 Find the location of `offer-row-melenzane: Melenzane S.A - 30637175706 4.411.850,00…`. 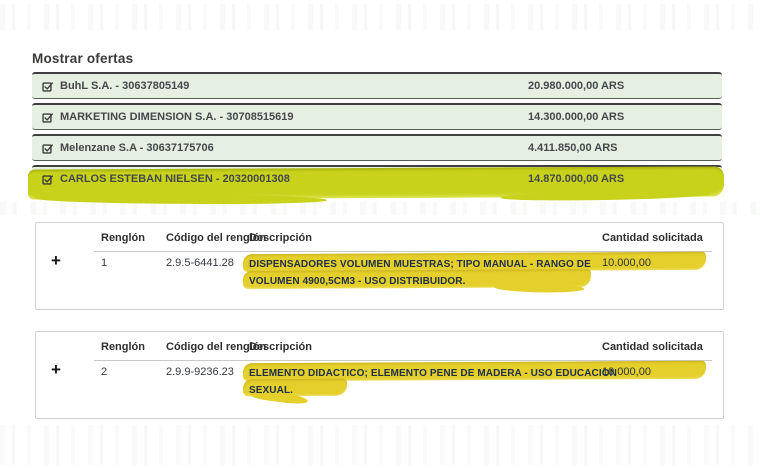

offer-row-melenzane: Melenzane S.A - 30637175706 4.411.850,00… is located at coordinates (377, 147).